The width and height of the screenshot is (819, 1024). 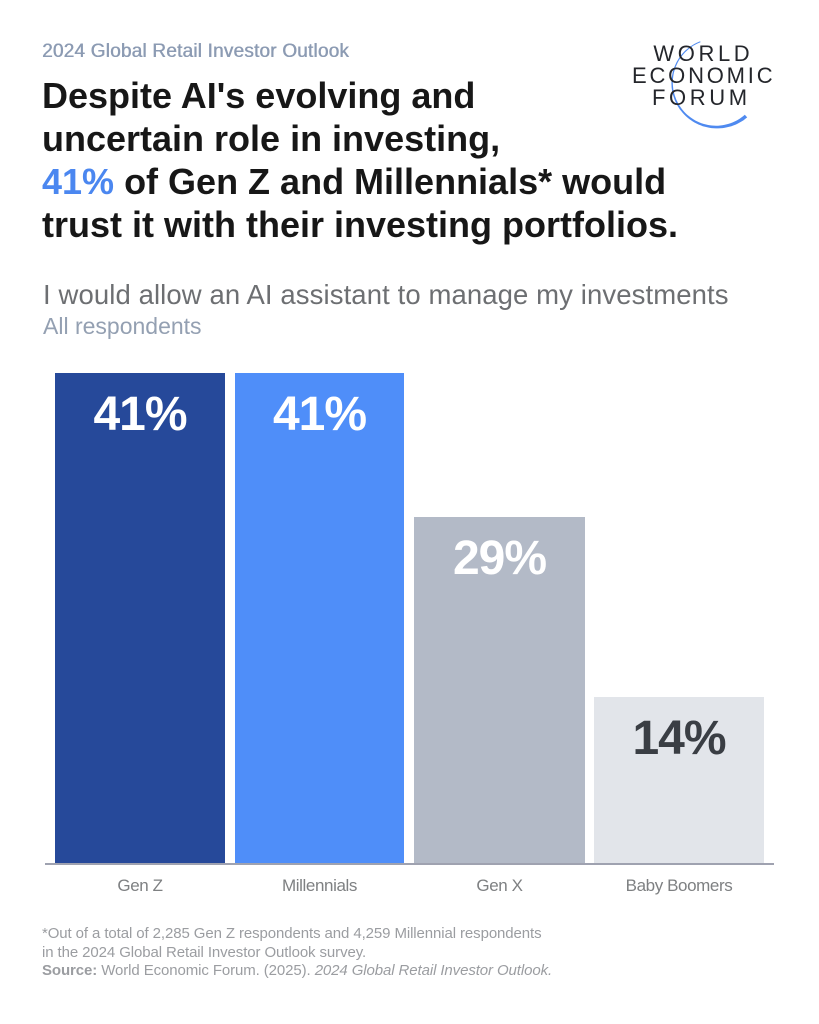 I want to click on svg-text: ECONOMIC, so click(x=703, y=75).